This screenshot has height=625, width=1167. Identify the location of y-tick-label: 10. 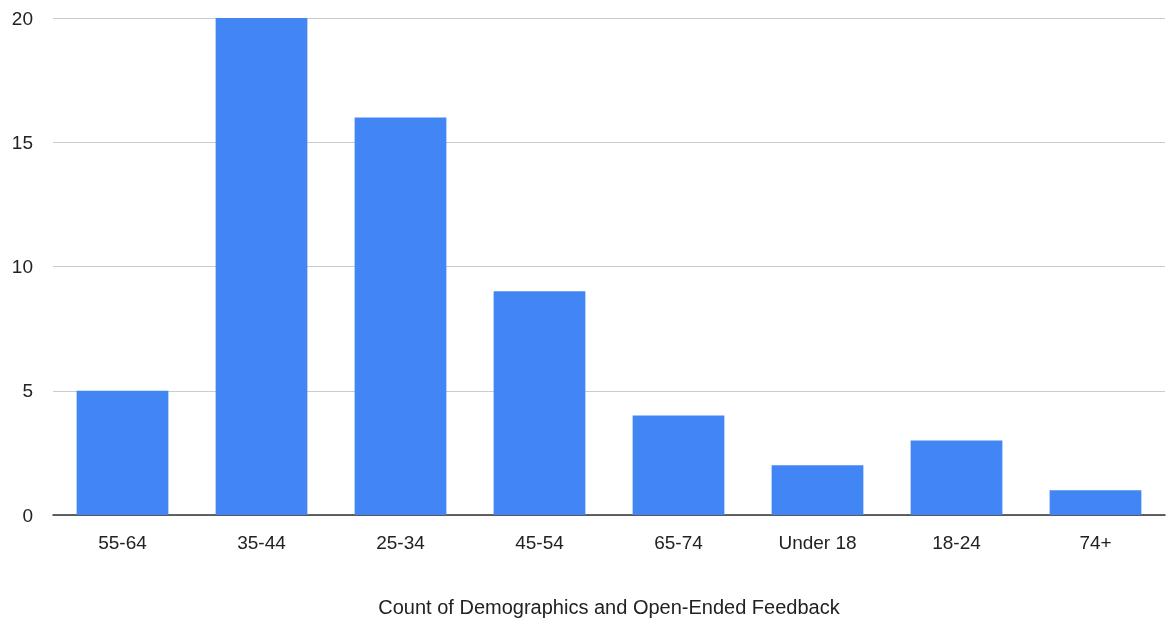
(22, 266).